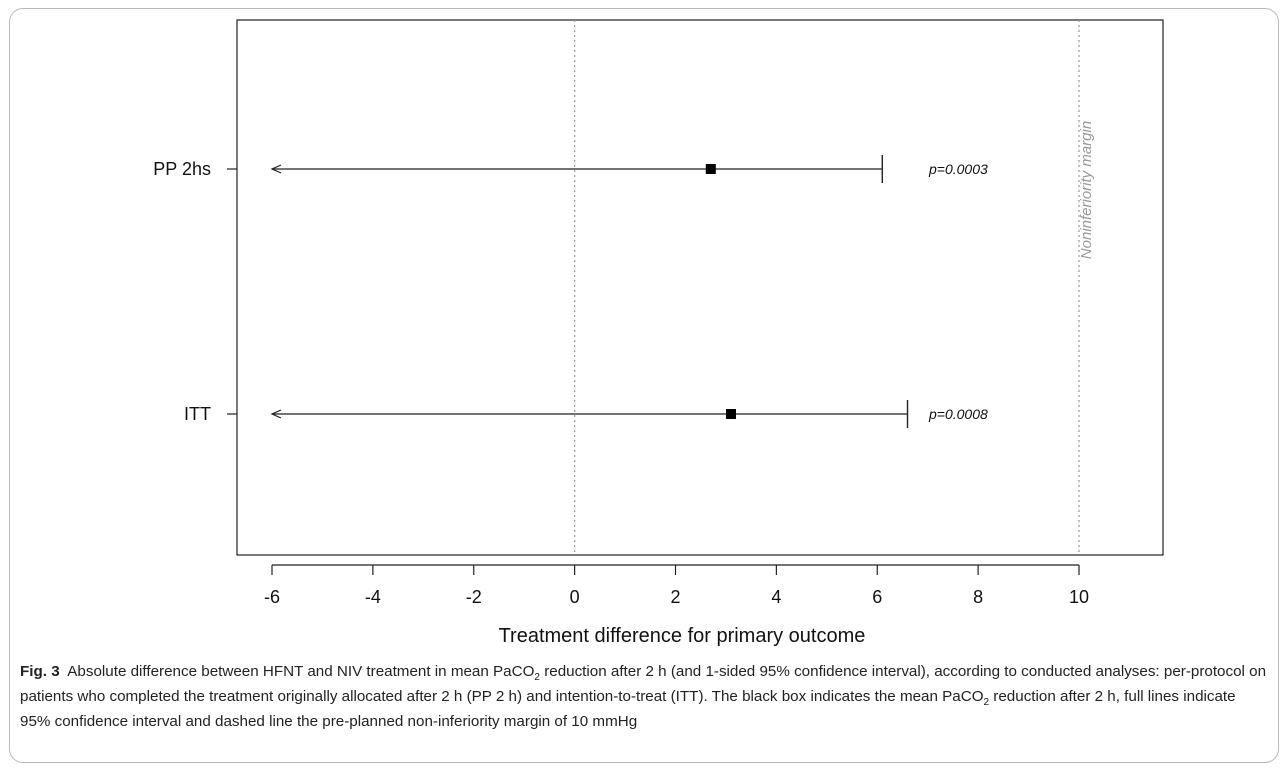 Image resolution: width=1284 pixels, height=770 pixels. Describe the element at coordinates (40, 671) in the screenshot. I see `figure-label: Fig. 3` at that location.